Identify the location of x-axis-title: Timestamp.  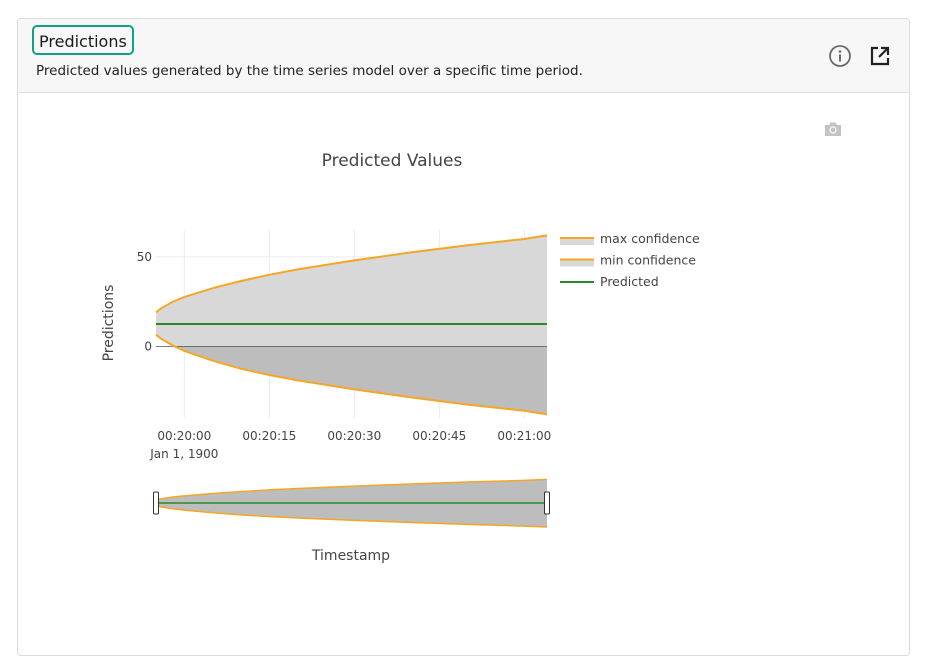
(350, 556).